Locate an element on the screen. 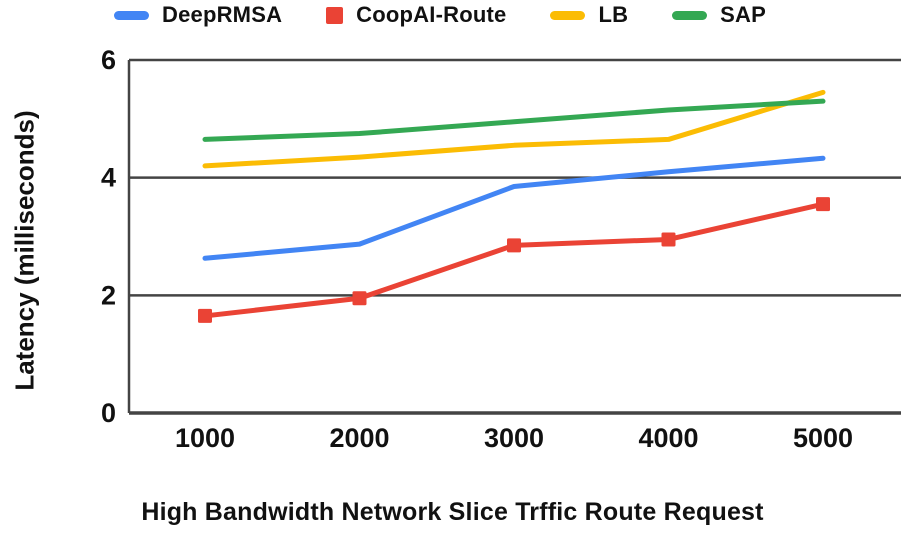 The height and width of the screenshot is (537, 905). series-line-lb is located at coordinates (514, 129).